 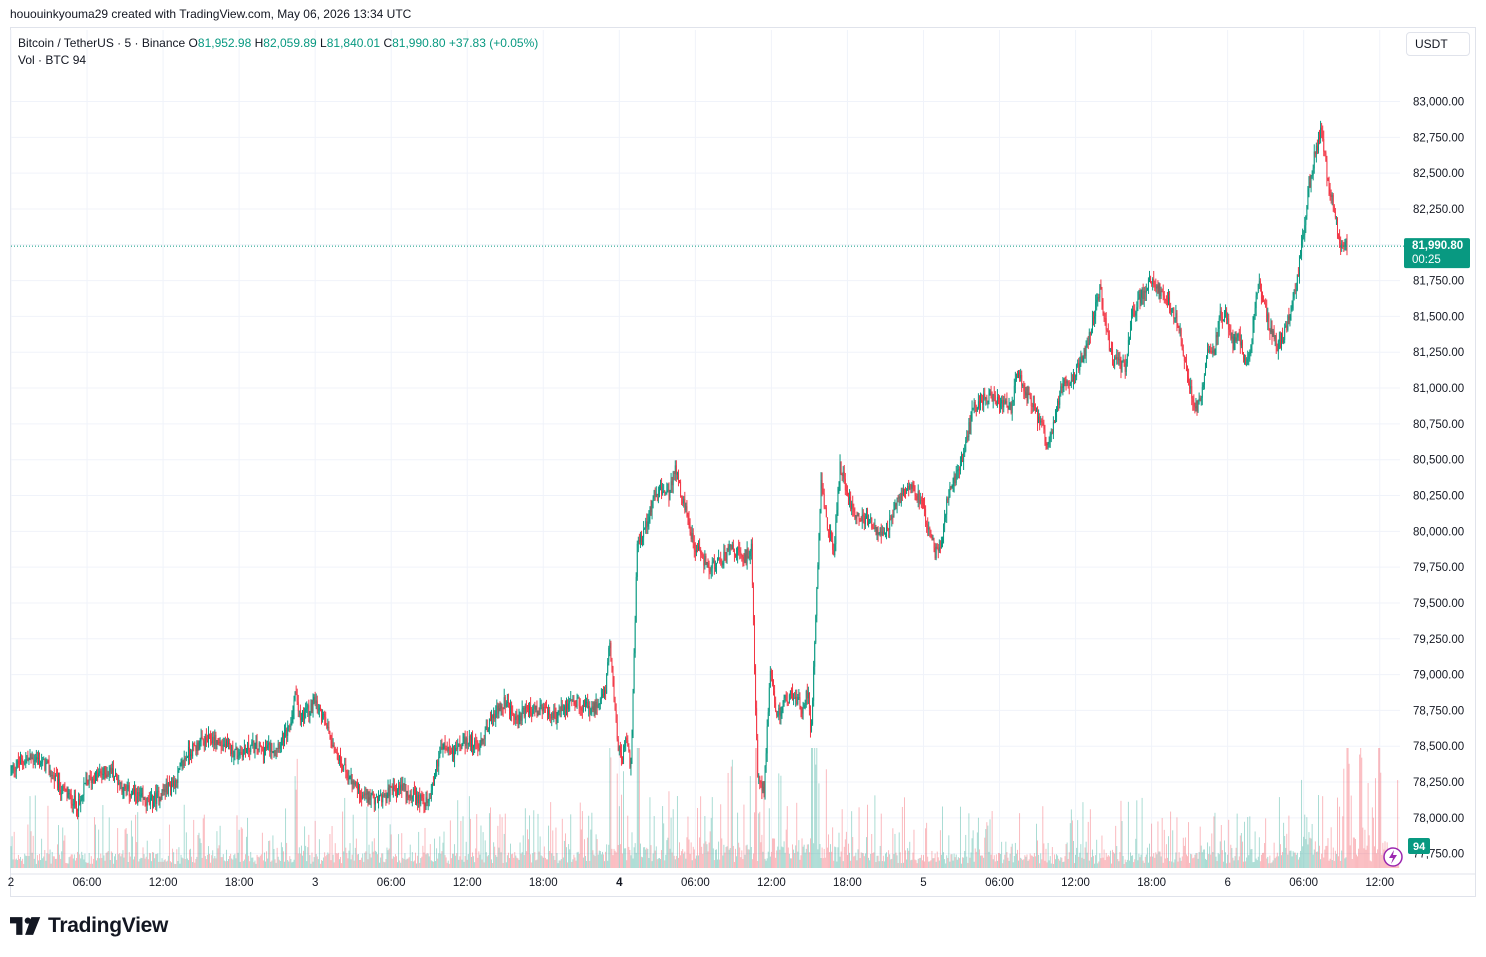 What do you see at coordinates (102, 43) in the screenshot?
I see `symbol-title: Bitcoin / TetherUS · 5 · Binance` at bounding box center [102, 43].